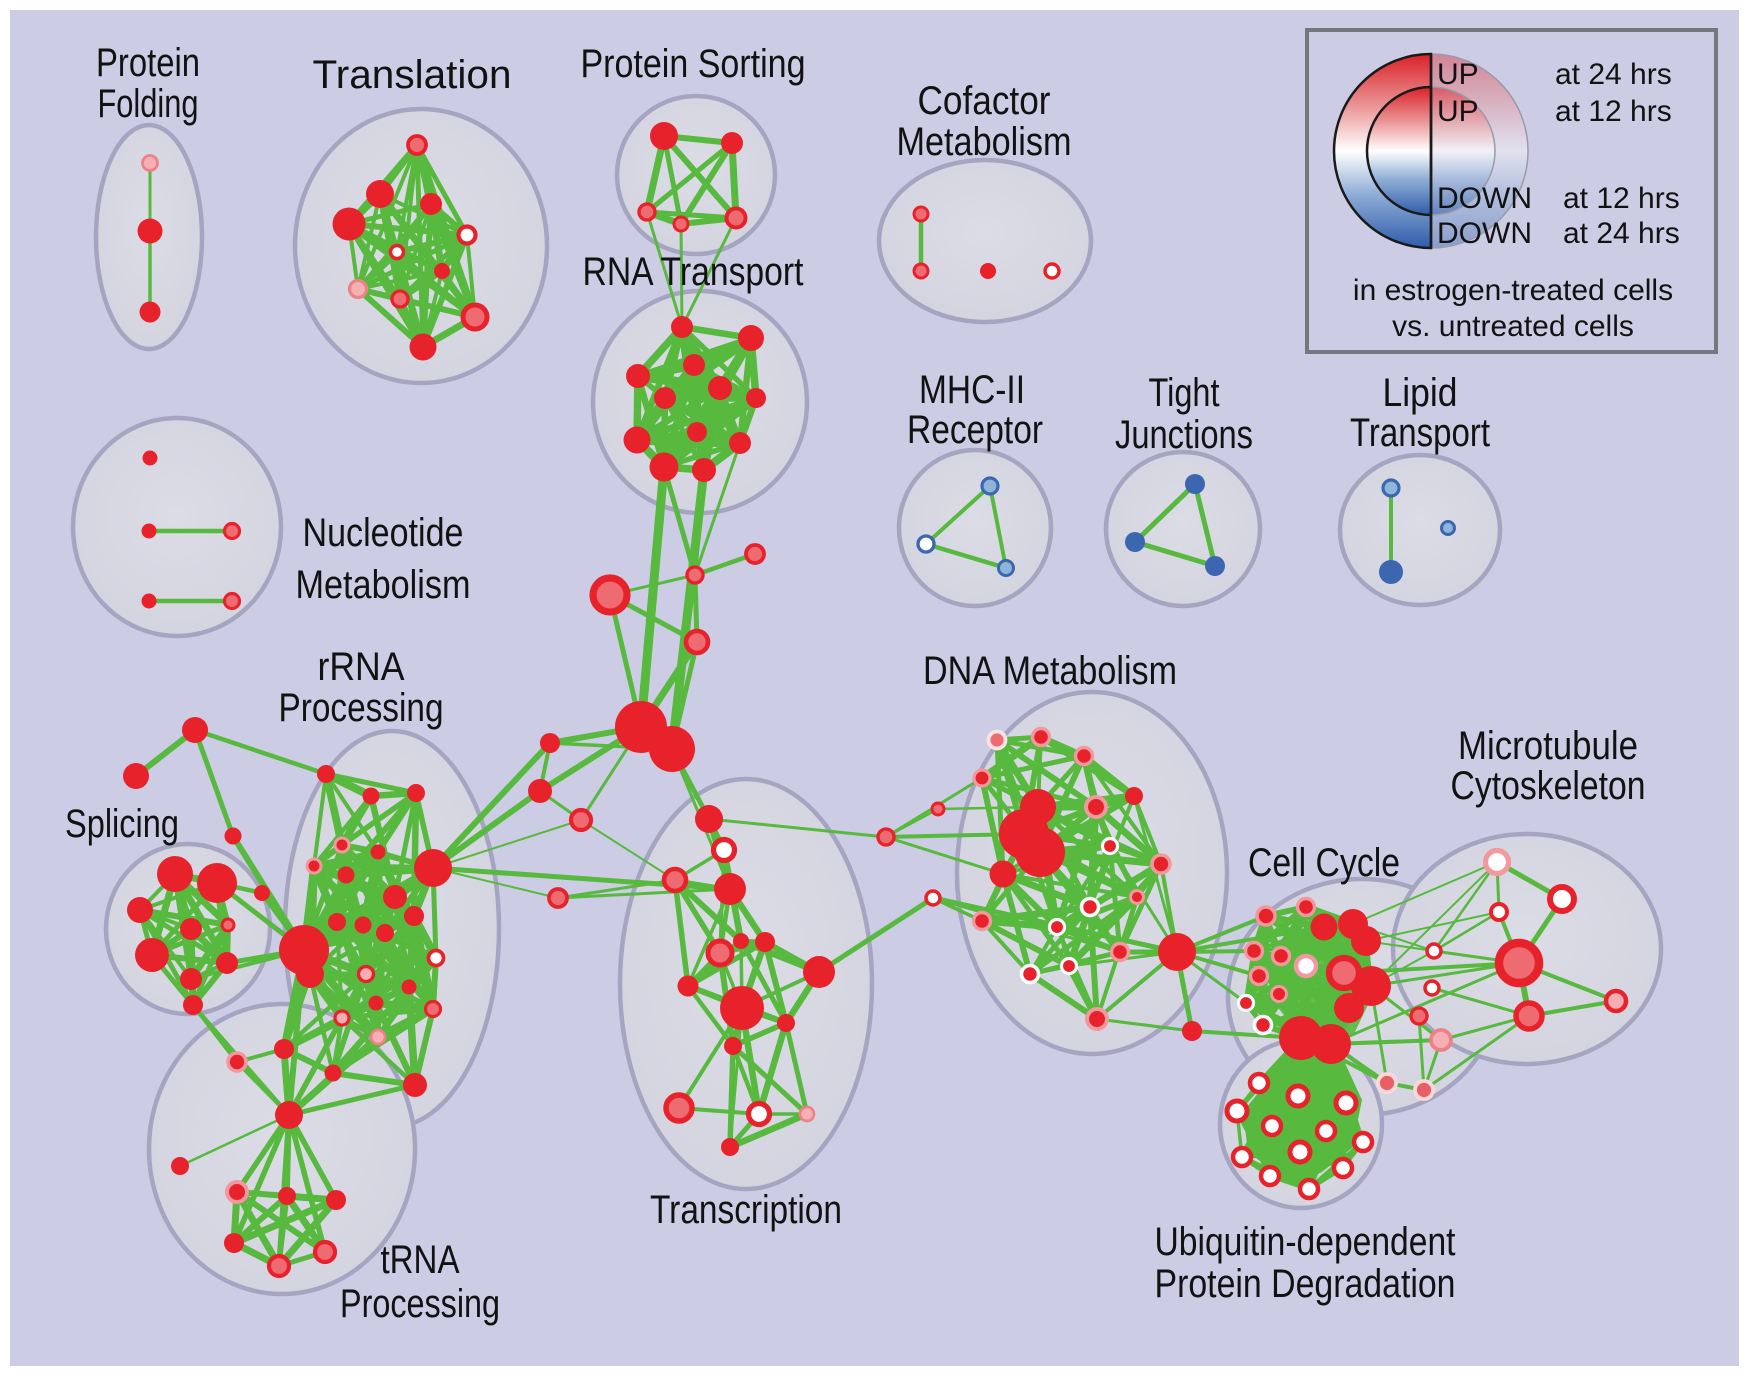 This screenshot has width=1750, height=1381. Describe the element at coordinates (1420, 433) in the screenshot. I see `svg-text: Transport` at that location.